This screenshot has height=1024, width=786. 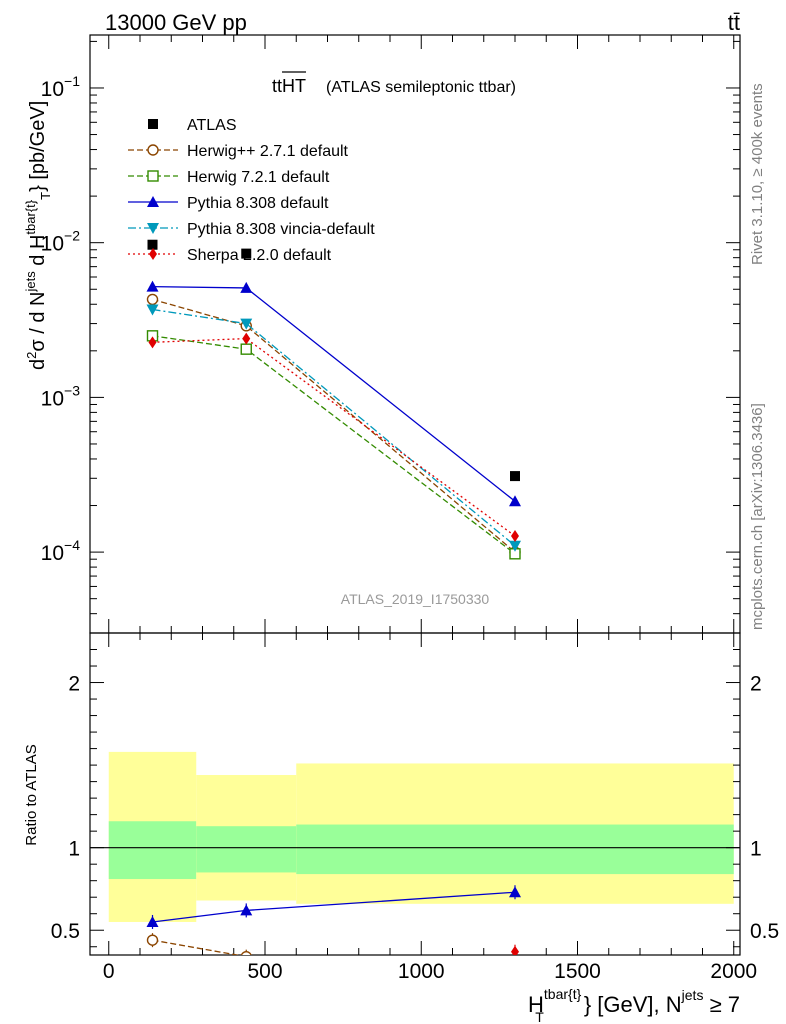 I want to click on series-sherpa-2-2-0-default, so click(x=333, y=437).